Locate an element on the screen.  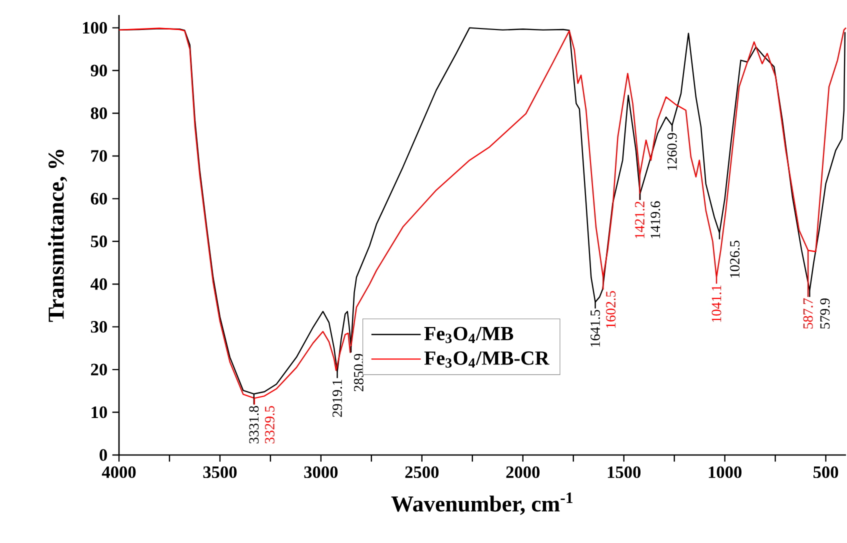
x-tick-label: 4000 is located at coordinates (119, 472).